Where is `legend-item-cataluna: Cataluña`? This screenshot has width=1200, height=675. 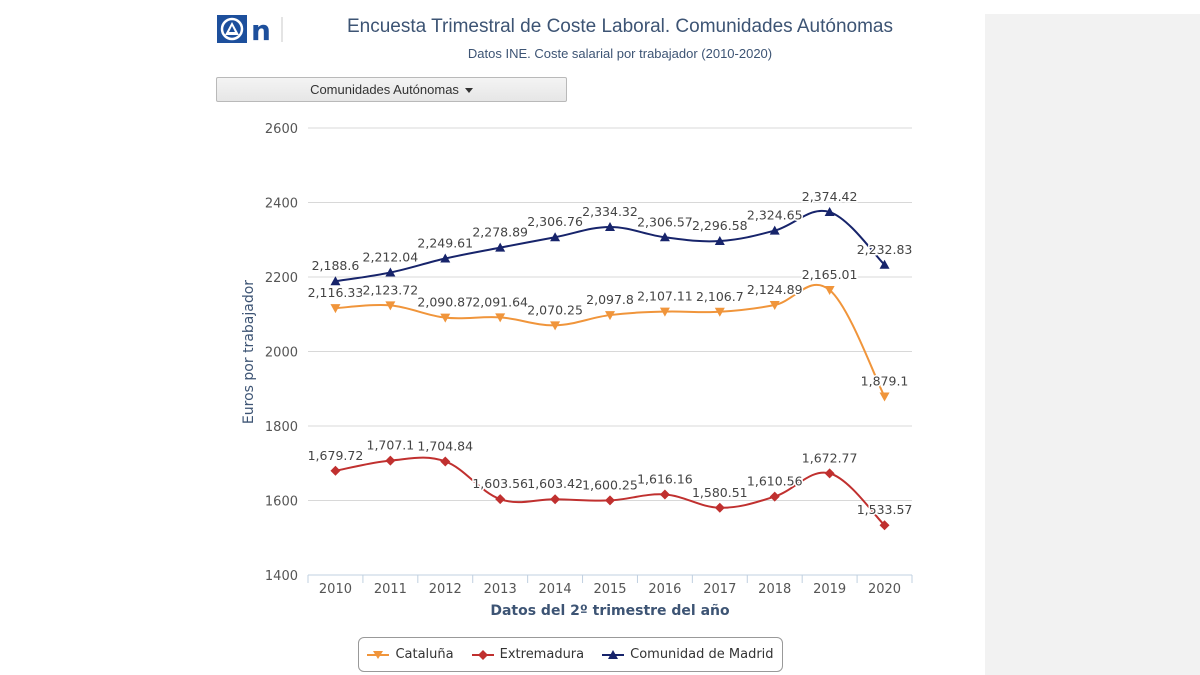 legend-item-cataluna: Cataluña is located at coordinates (410, 654).